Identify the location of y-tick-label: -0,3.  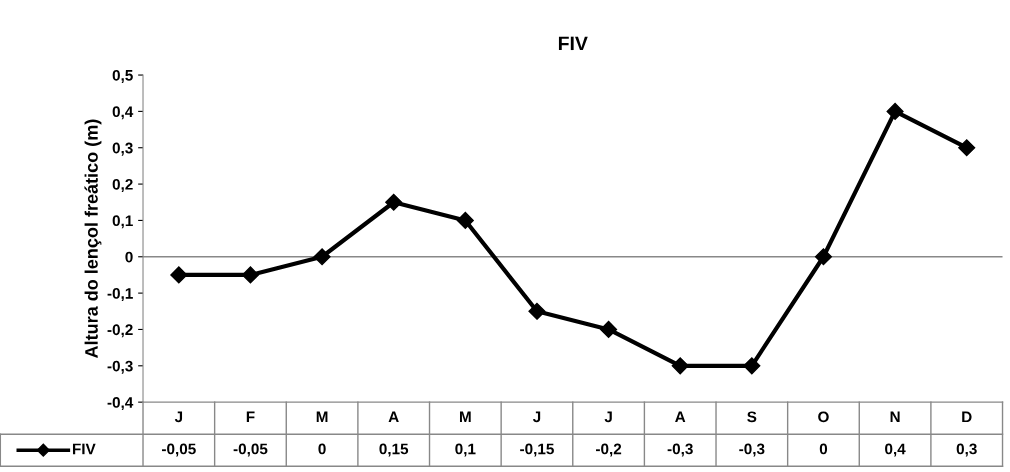
(120, 367).